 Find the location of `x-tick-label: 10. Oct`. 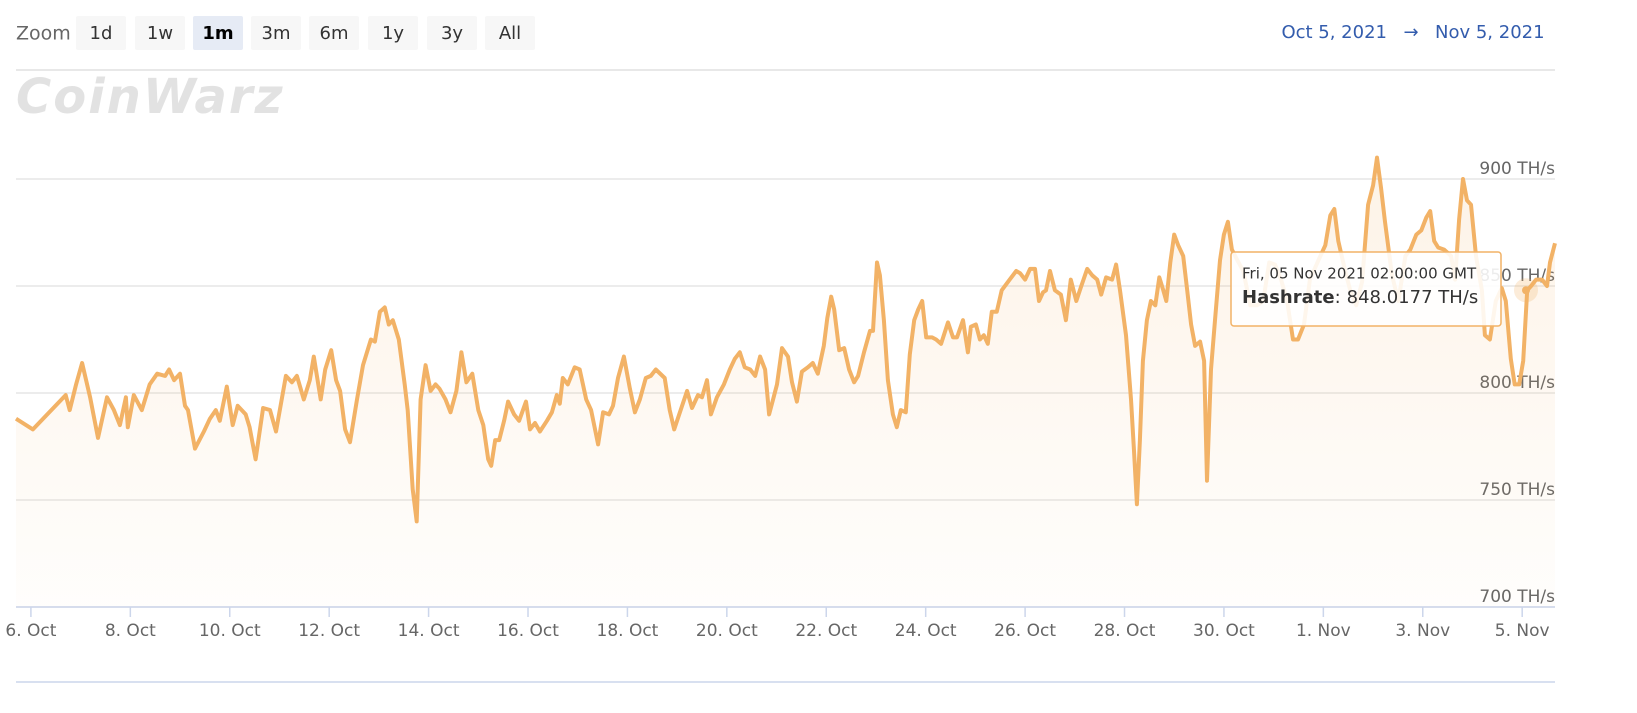

x-tick-label: 10. Oct is located at coordinates (230, 631).